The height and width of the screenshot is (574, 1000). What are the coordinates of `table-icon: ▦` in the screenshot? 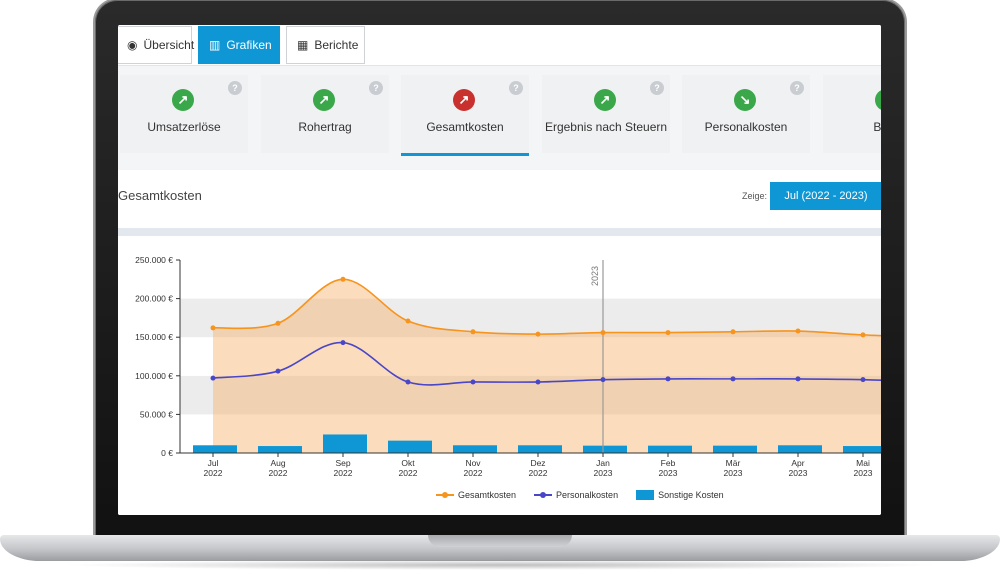 It's located at (303, 45).